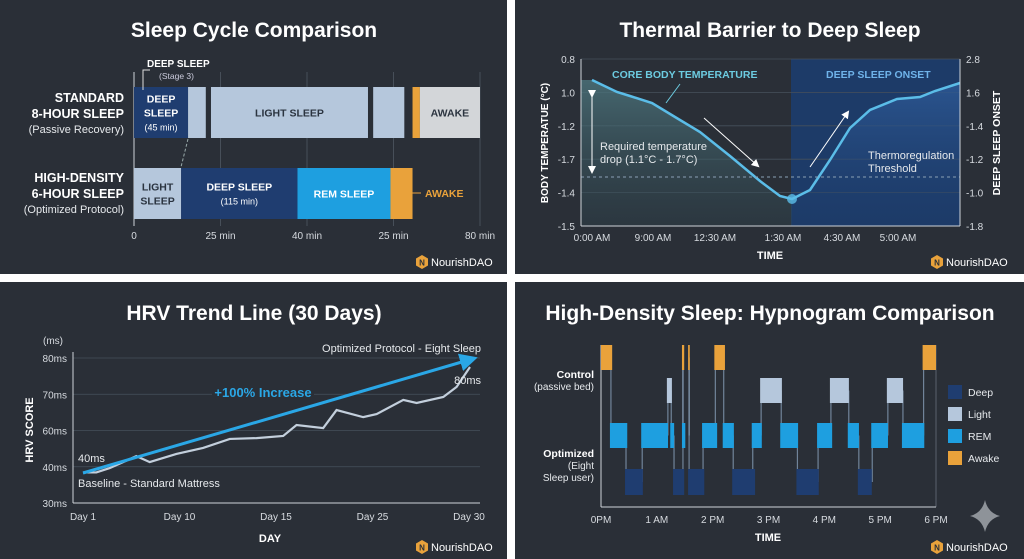  I want to click on start-value: 40ms, so click(91, 459).